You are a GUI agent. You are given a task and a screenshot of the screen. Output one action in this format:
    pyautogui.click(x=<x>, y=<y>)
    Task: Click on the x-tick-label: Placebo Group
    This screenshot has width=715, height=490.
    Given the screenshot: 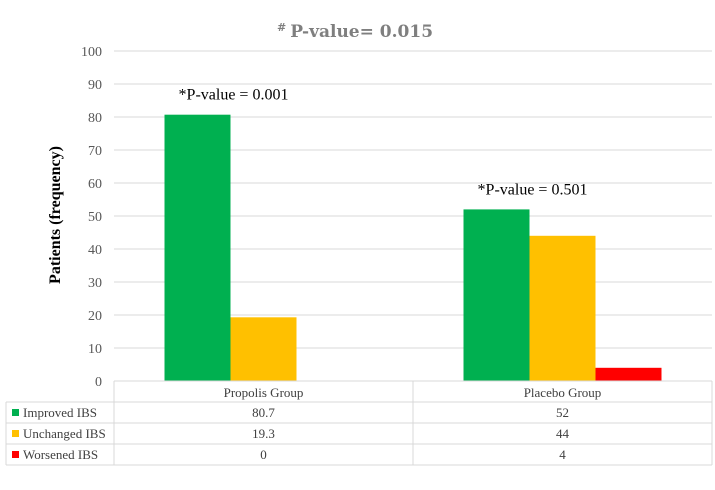 What is the action you would take?
    pyautogui.click(x=563, y=392)
    